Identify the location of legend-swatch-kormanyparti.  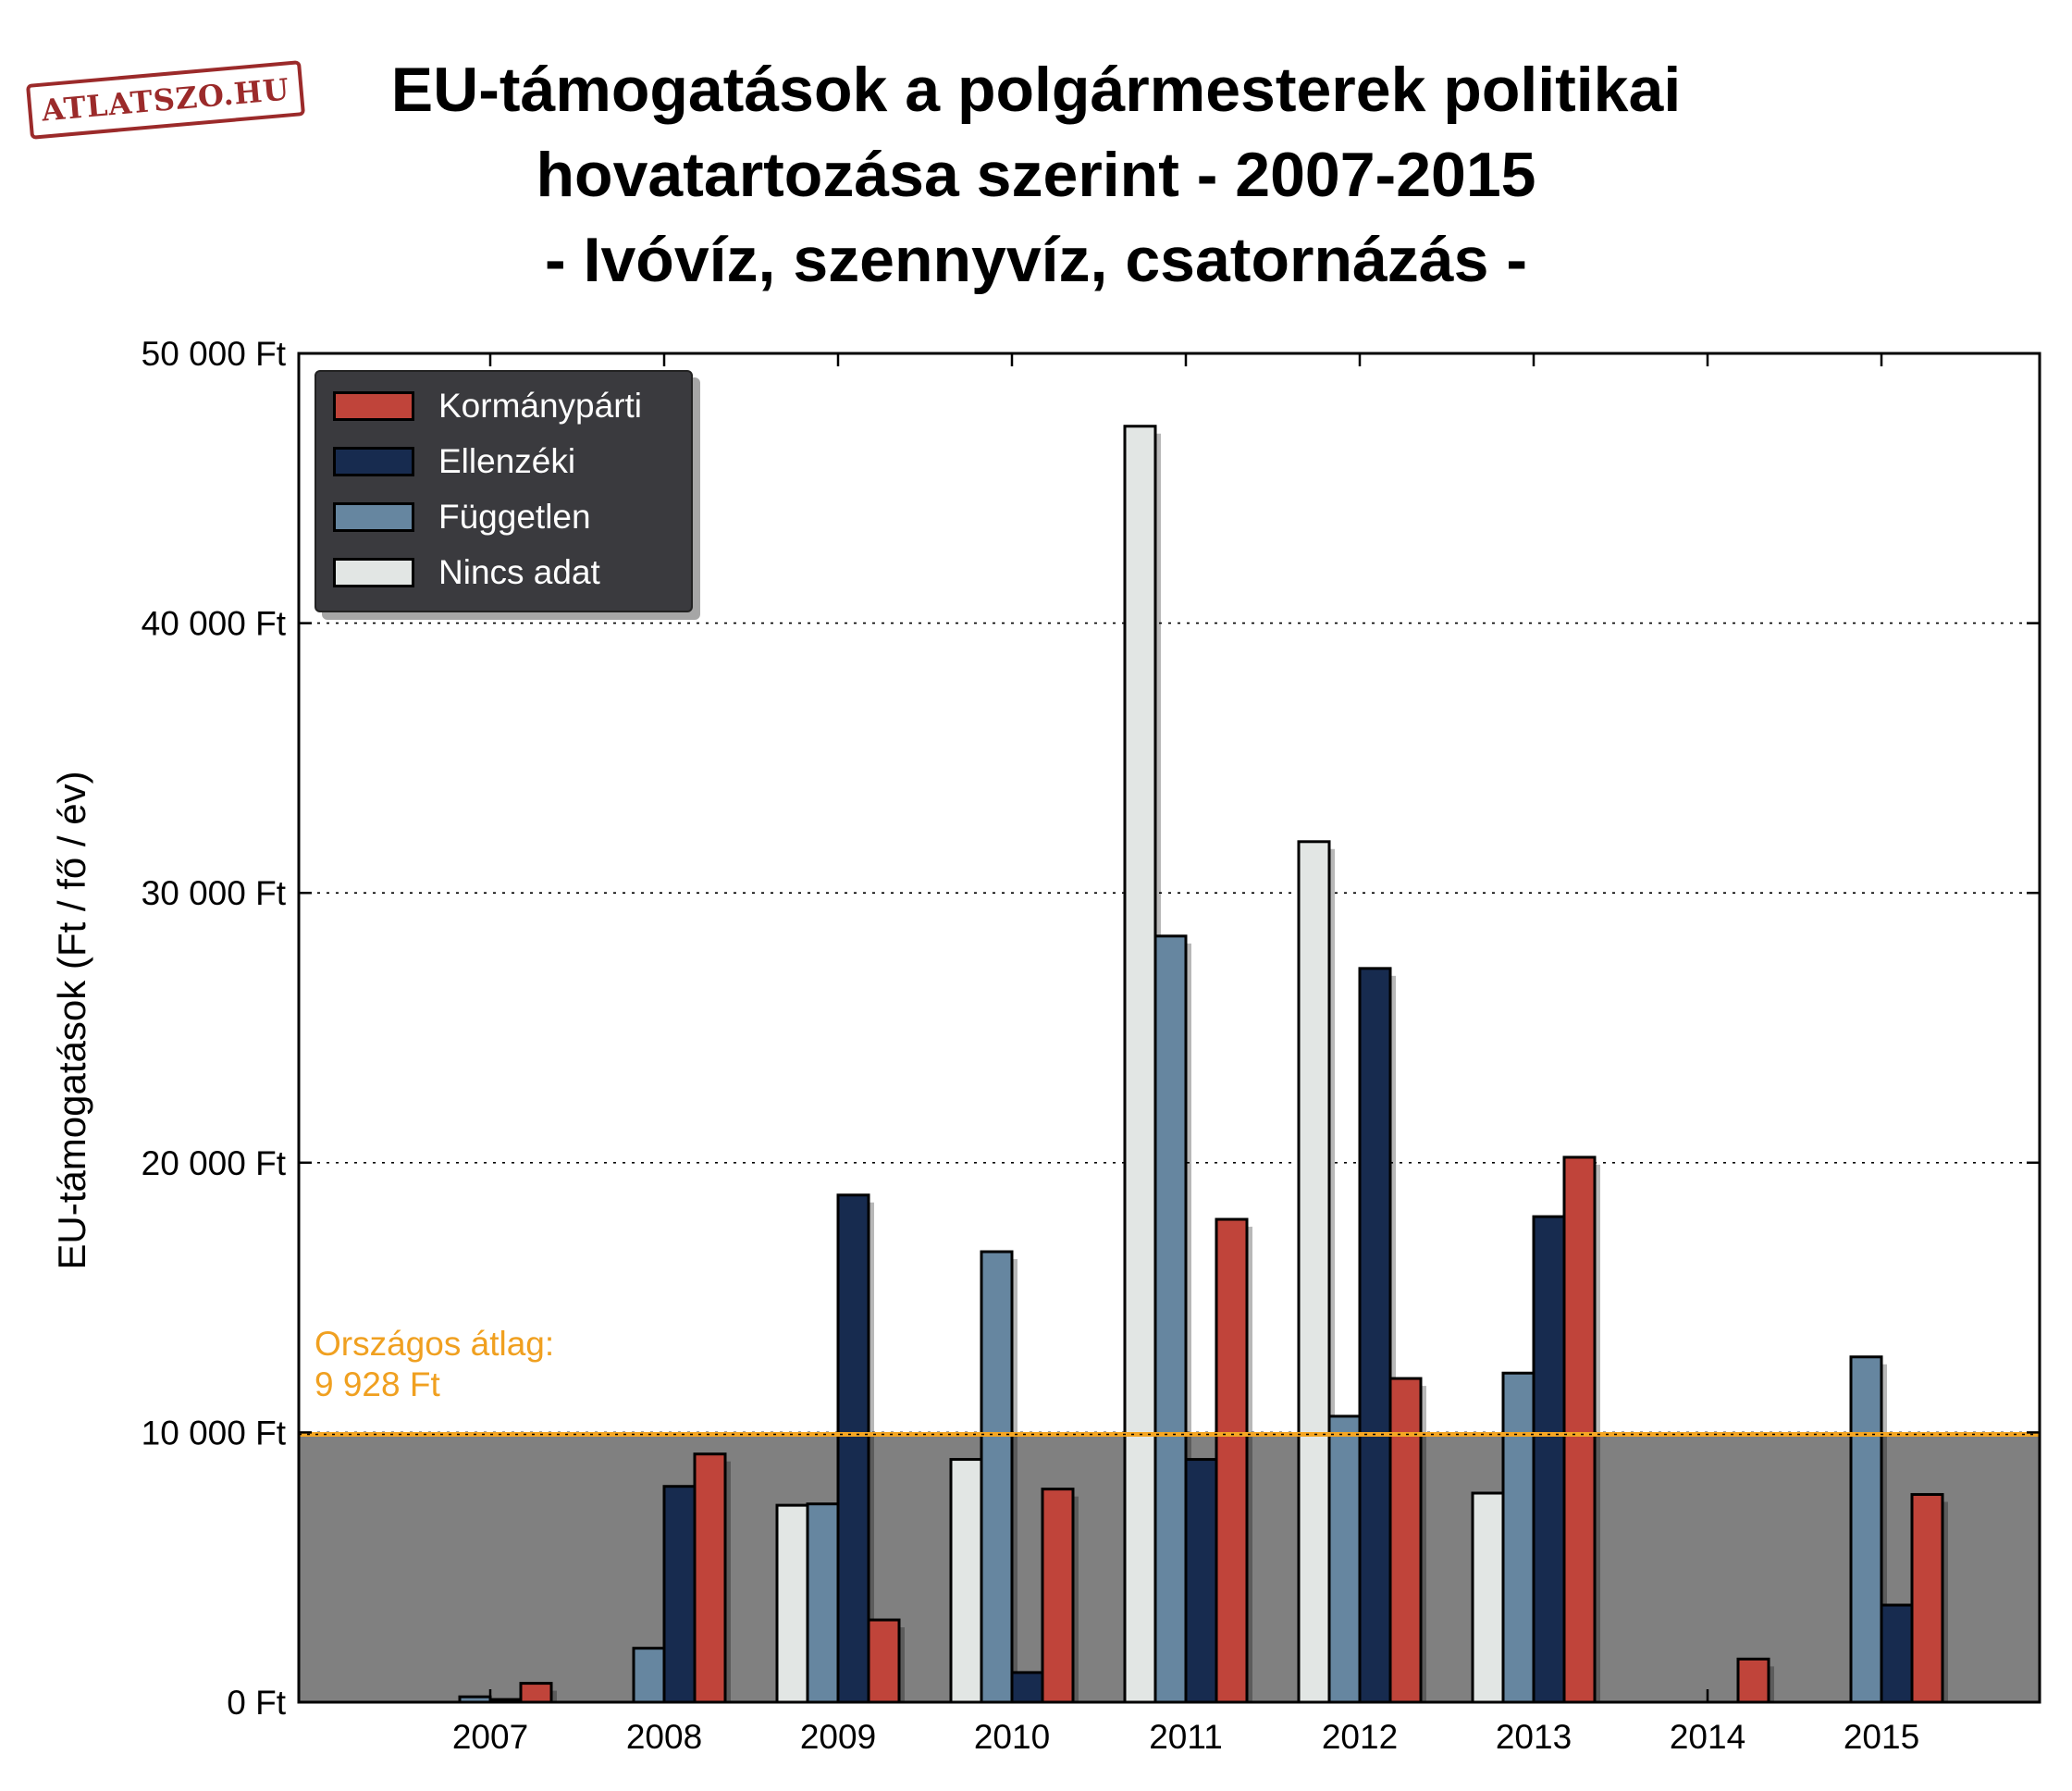
(374, 406).